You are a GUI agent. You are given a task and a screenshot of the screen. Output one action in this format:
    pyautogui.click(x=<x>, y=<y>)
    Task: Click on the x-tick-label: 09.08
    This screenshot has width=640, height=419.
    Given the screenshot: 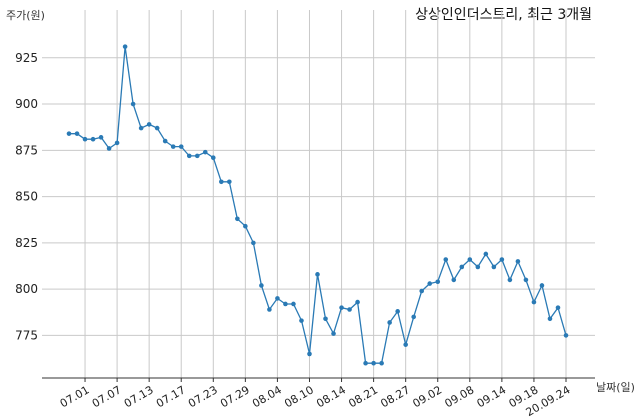 What is the action you would take?
    pyautogui.click(x=460, y=396)
    